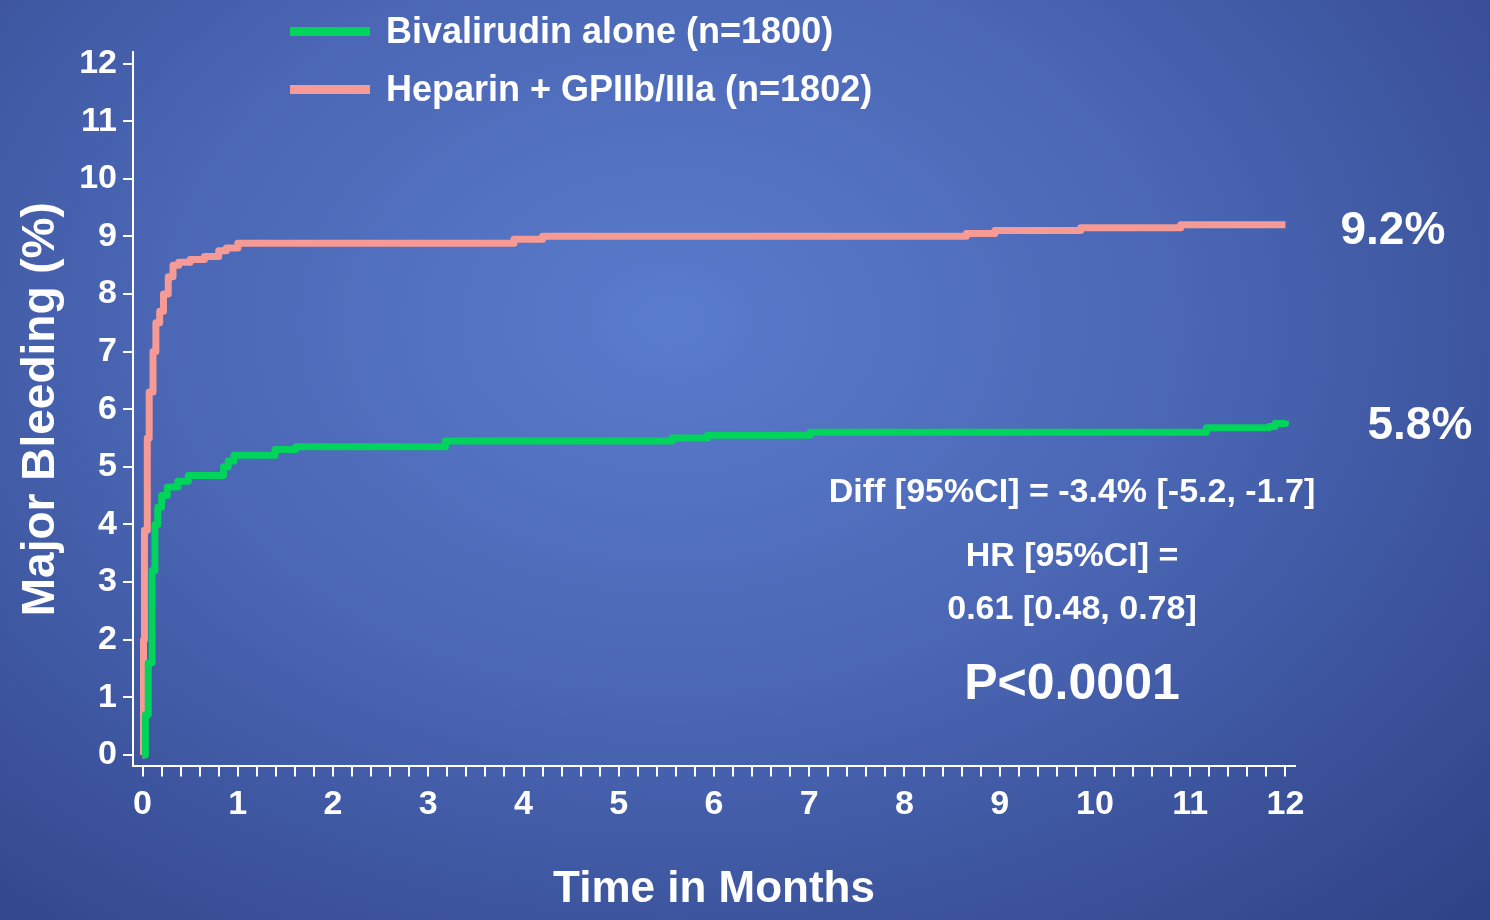 This screenshot has width=1490, height=920. What do you see at coordinates (108, 406) in the screenshot?
I see `y-tick-label: 6` at bounding box center [108, 406].